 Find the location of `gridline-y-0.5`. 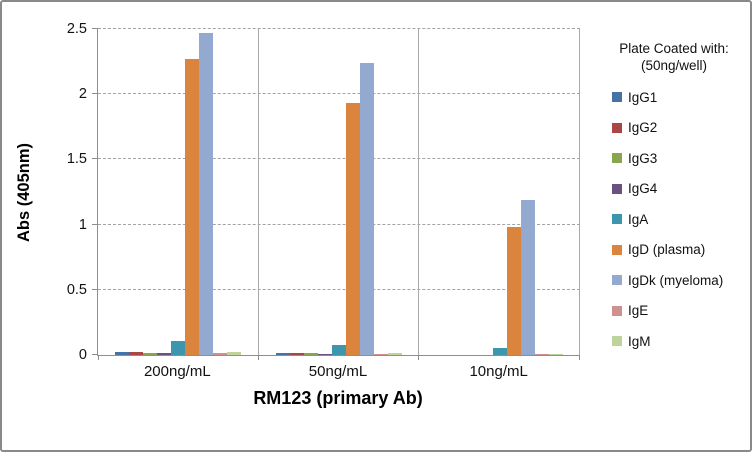

gridline-y-0.5 is located at coordinates (339, 289).